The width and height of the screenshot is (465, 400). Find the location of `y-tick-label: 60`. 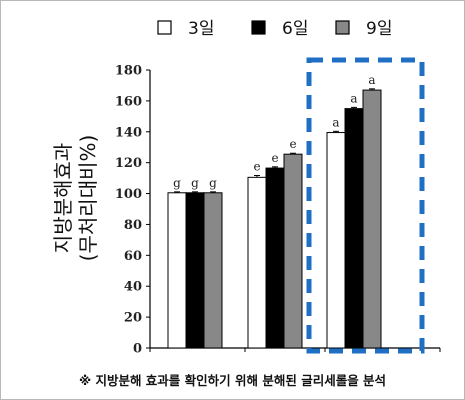

y-tick-label: 60 is located at coordinates (133, 256).